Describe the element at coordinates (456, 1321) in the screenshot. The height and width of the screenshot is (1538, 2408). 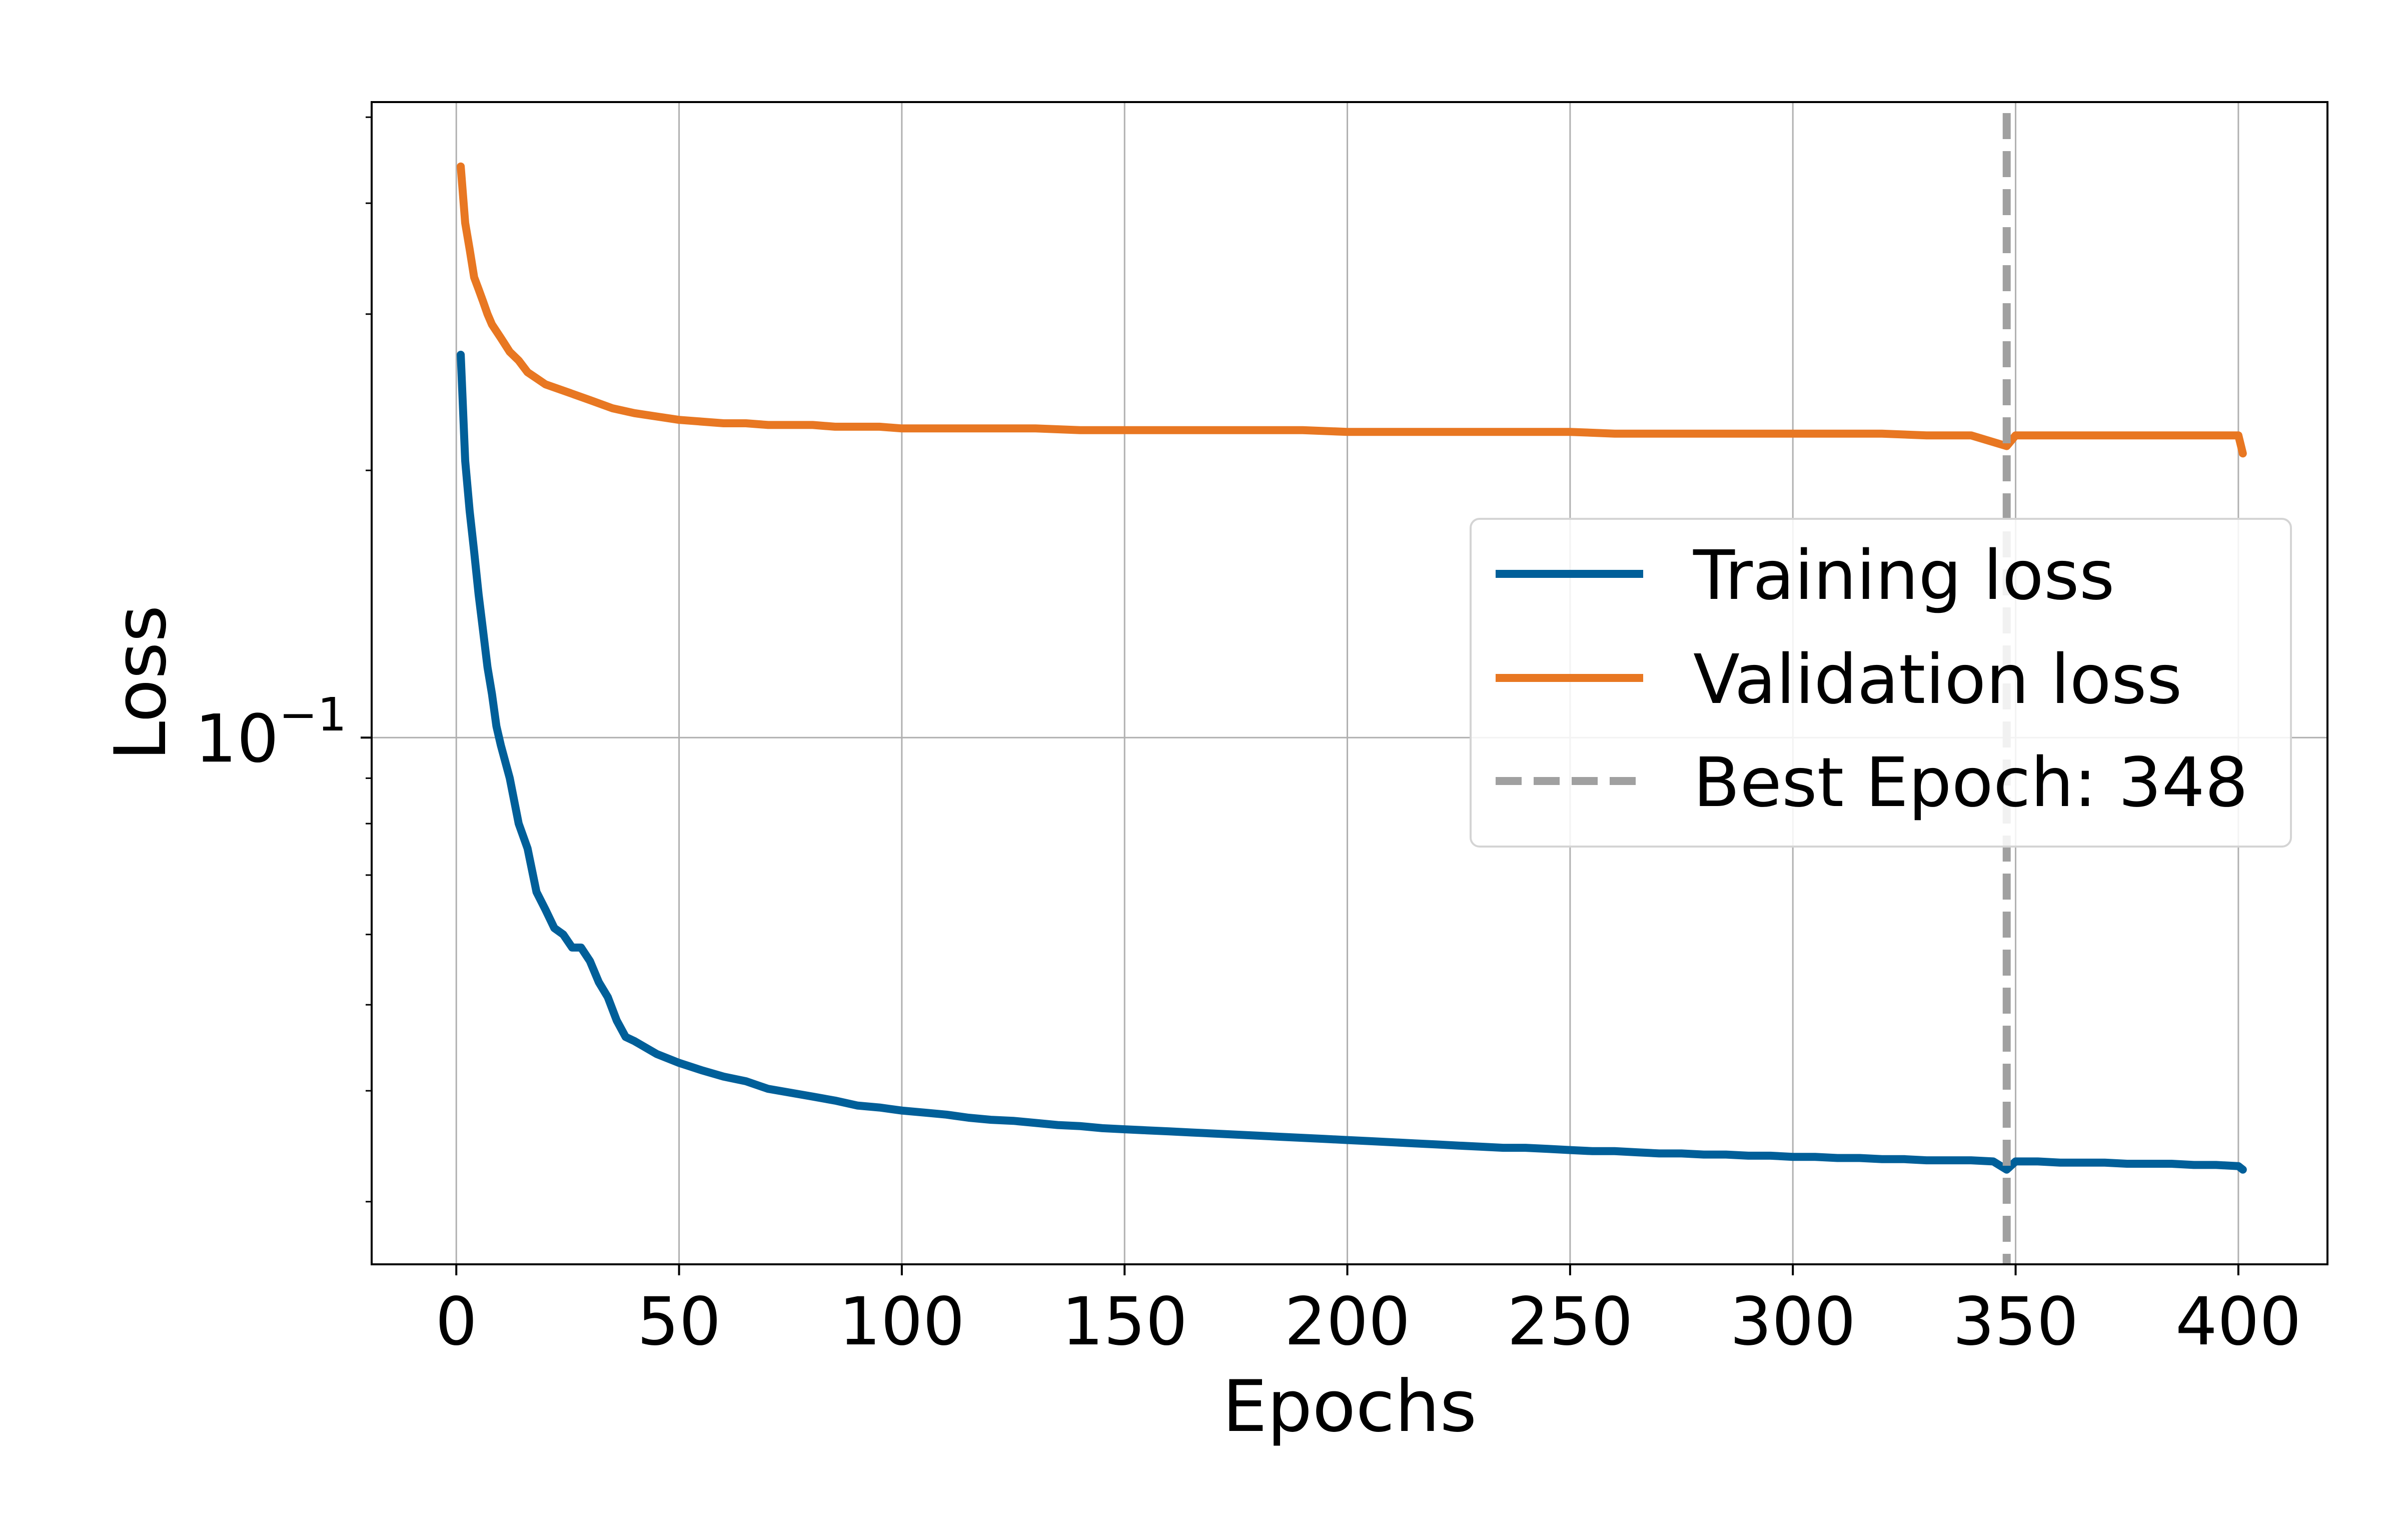
I see `x-tick-label: 0` at that location.